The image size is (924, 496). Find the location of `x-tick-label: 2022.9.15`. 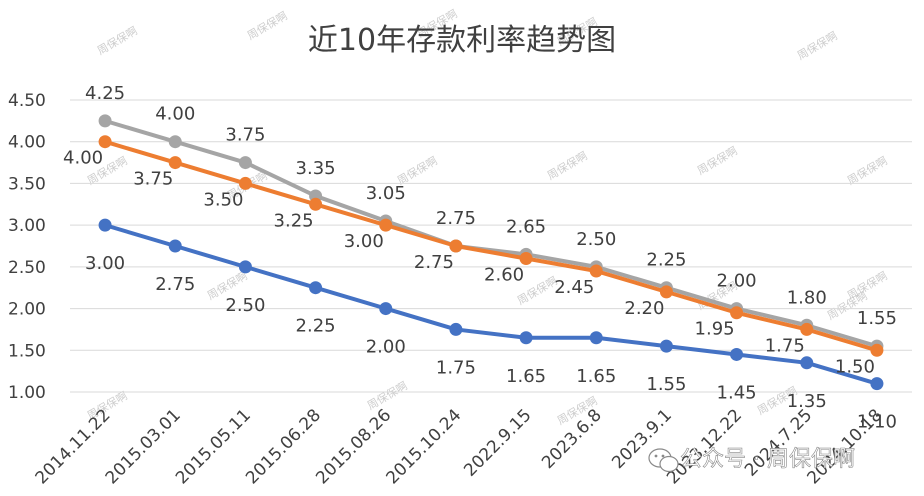

x-tick-label: 2022.9.15 is located at coordinates (497, 442).